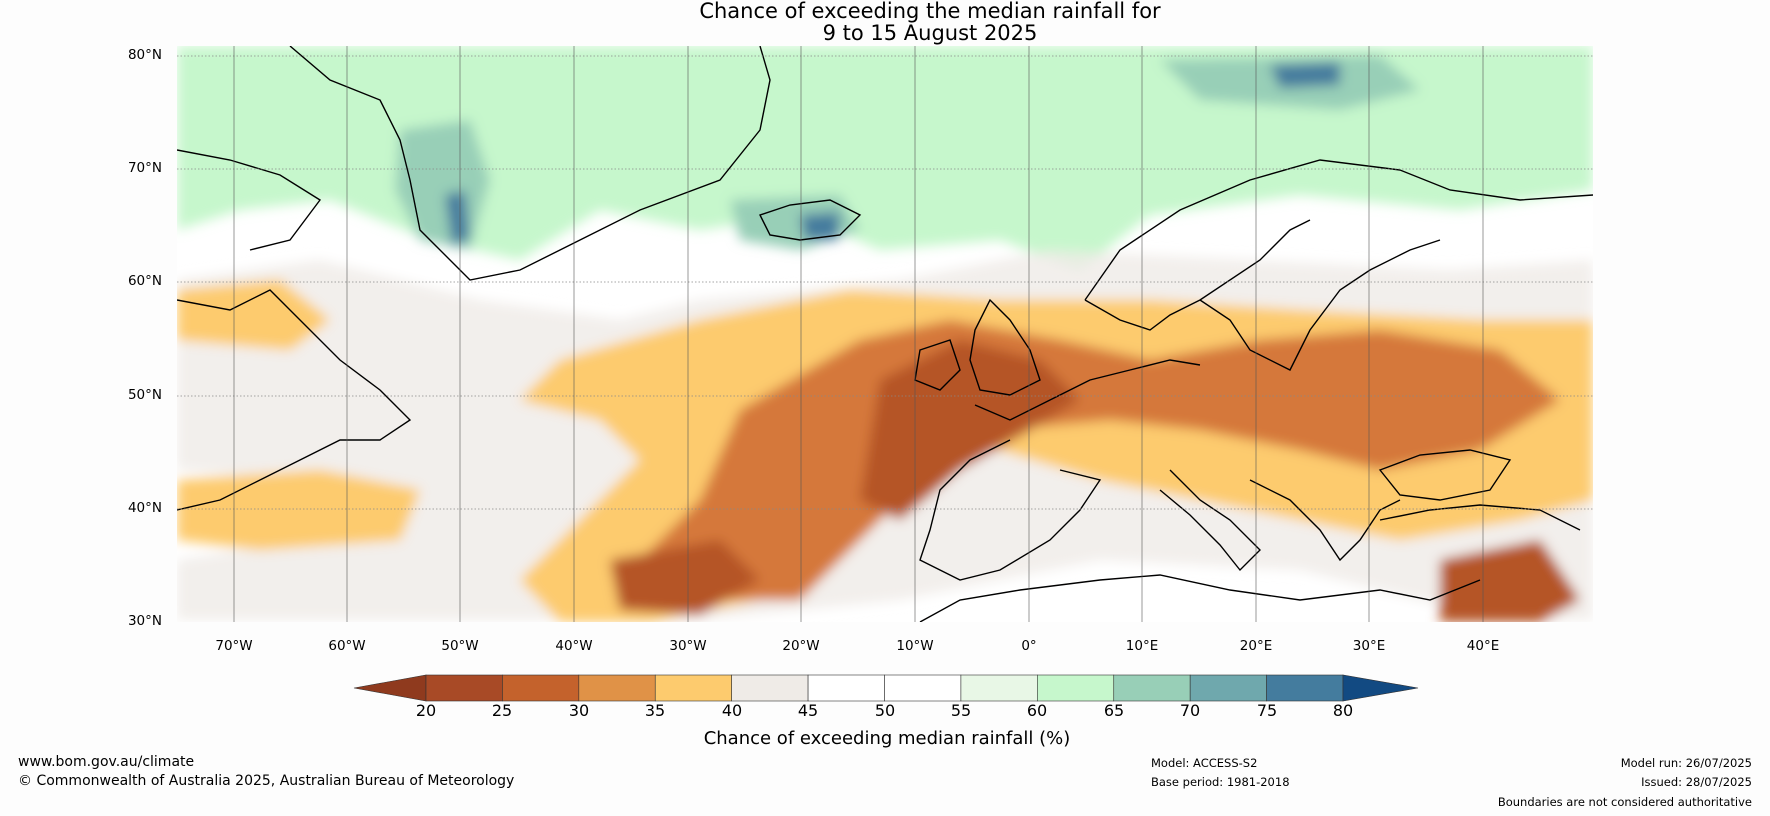 The width and height of the screenshot is (1770, 816). I want to click on coast-labrador, so click(294, 400).